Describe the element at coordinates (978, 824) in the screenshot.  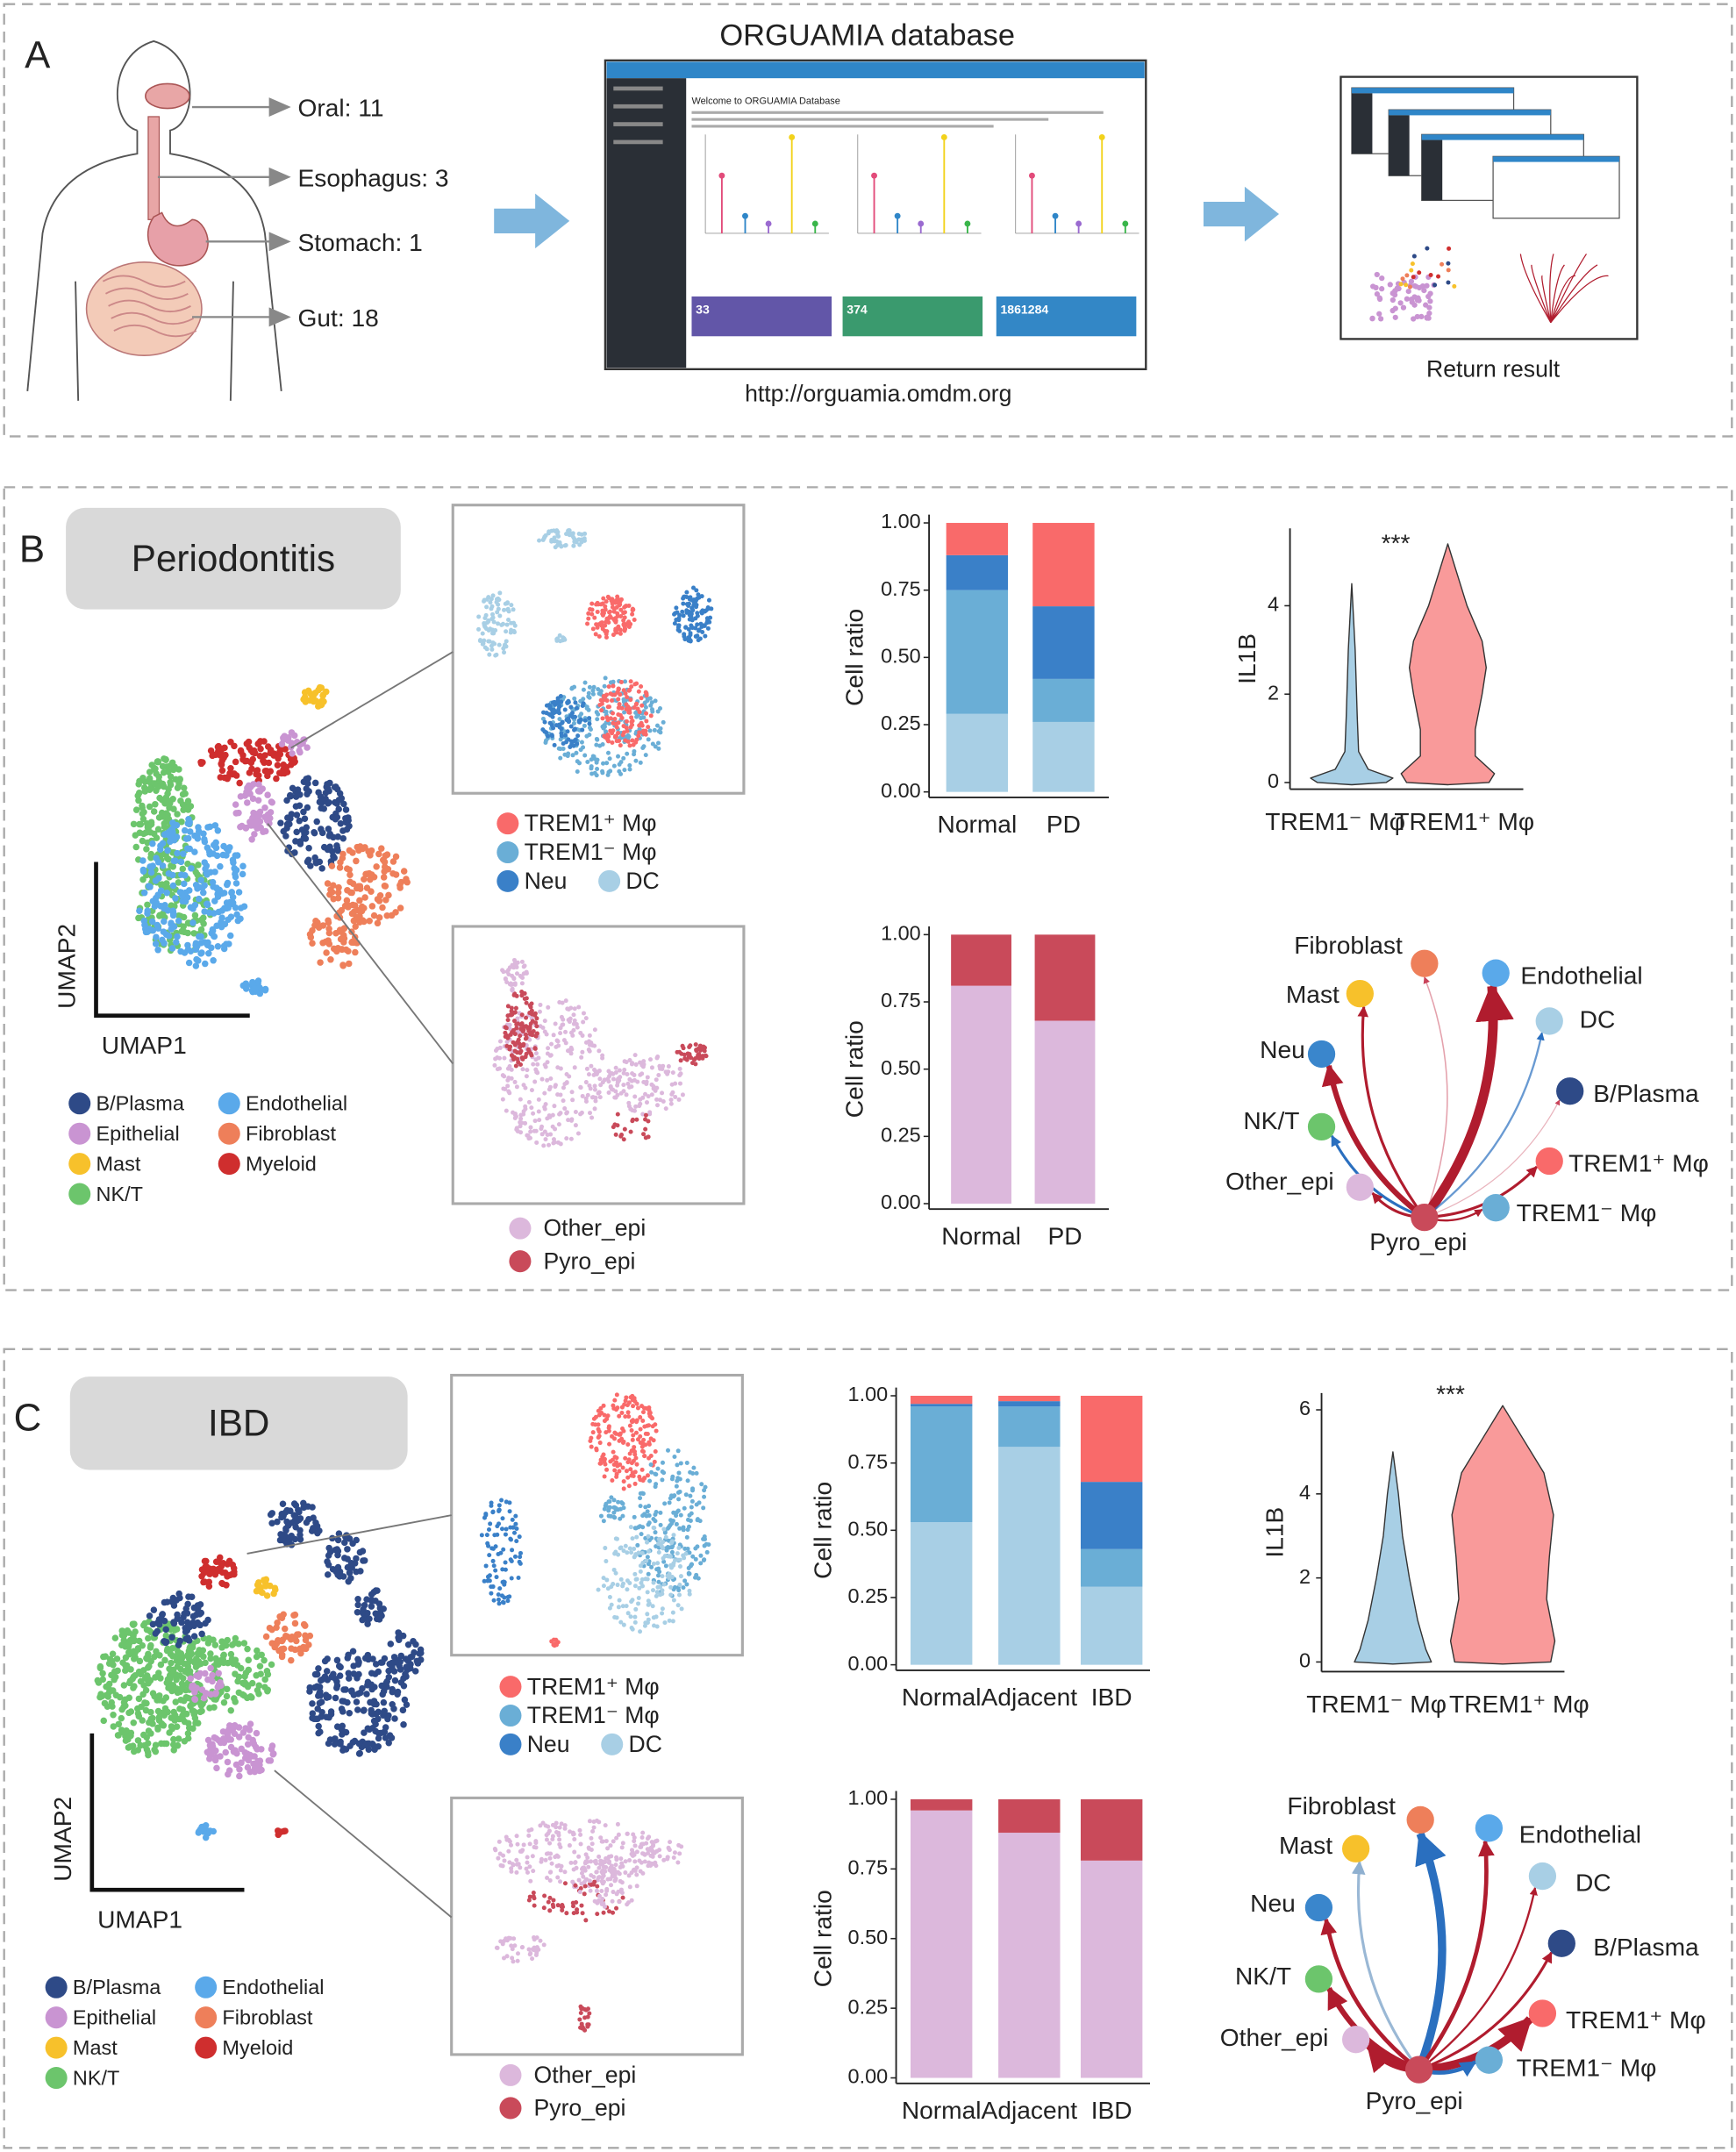
I see `x-tick-label: Normal` at that location.